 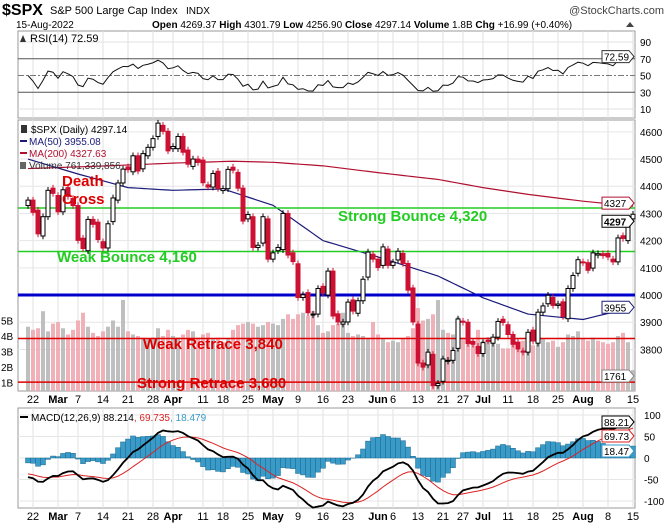 I want to click on x-tick-label: 21, so click(x=128, y=400).